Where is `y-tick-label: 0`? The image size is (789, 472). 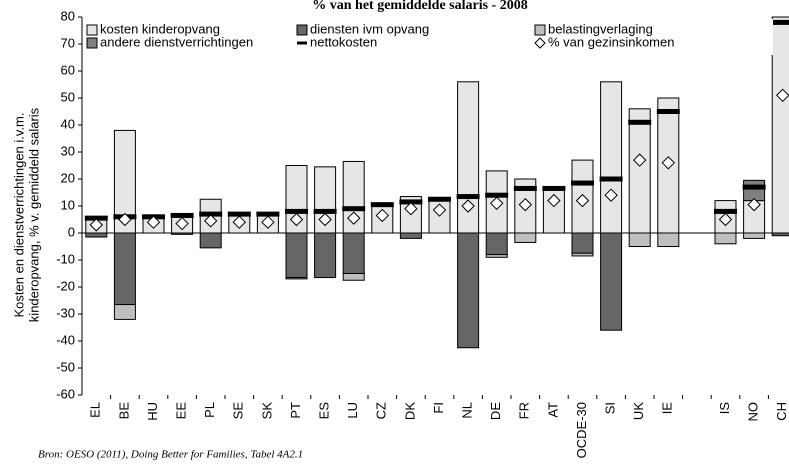 y-tick-label: 0 is located at coordinates (71, 231).